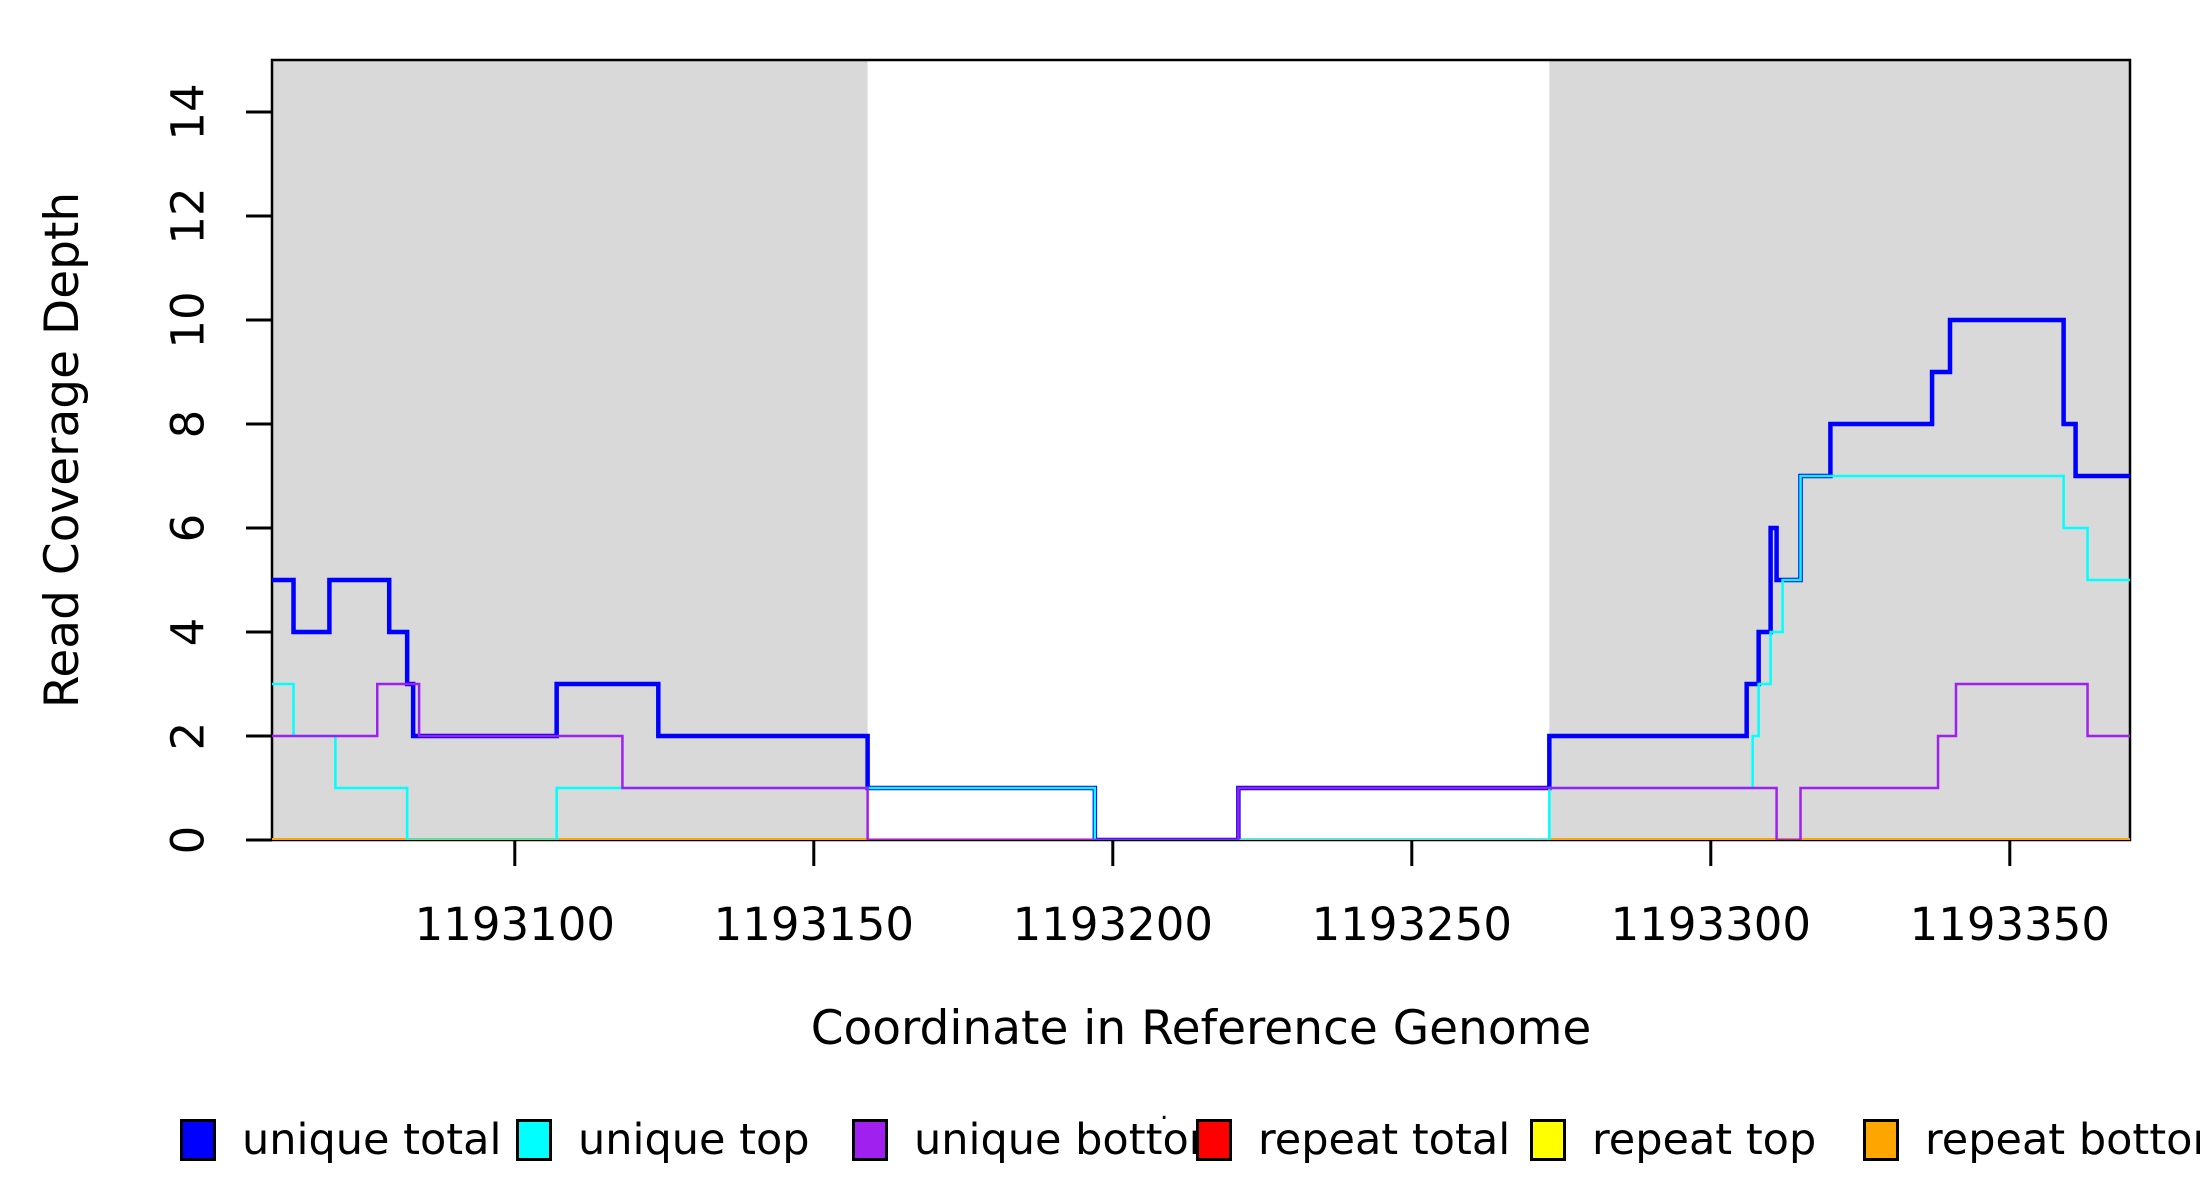 The height and width of the screenshot is (1200, 2200). What do you see at coordinates (1113, 924) in the screenshot?
I see `x-tick-label: 1193200` at bounding box center [1113, 924].